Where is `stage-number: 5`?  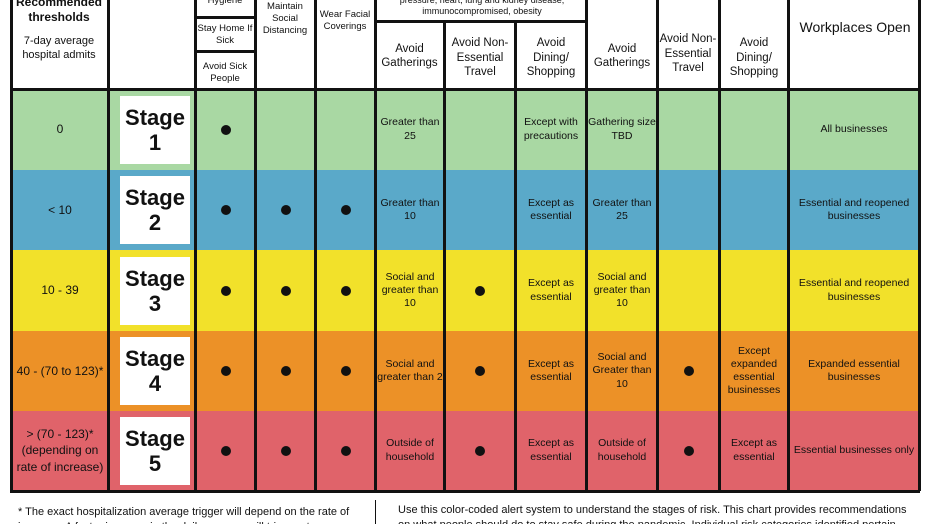 stage-number: 5 is located at coordinates (155, 463).